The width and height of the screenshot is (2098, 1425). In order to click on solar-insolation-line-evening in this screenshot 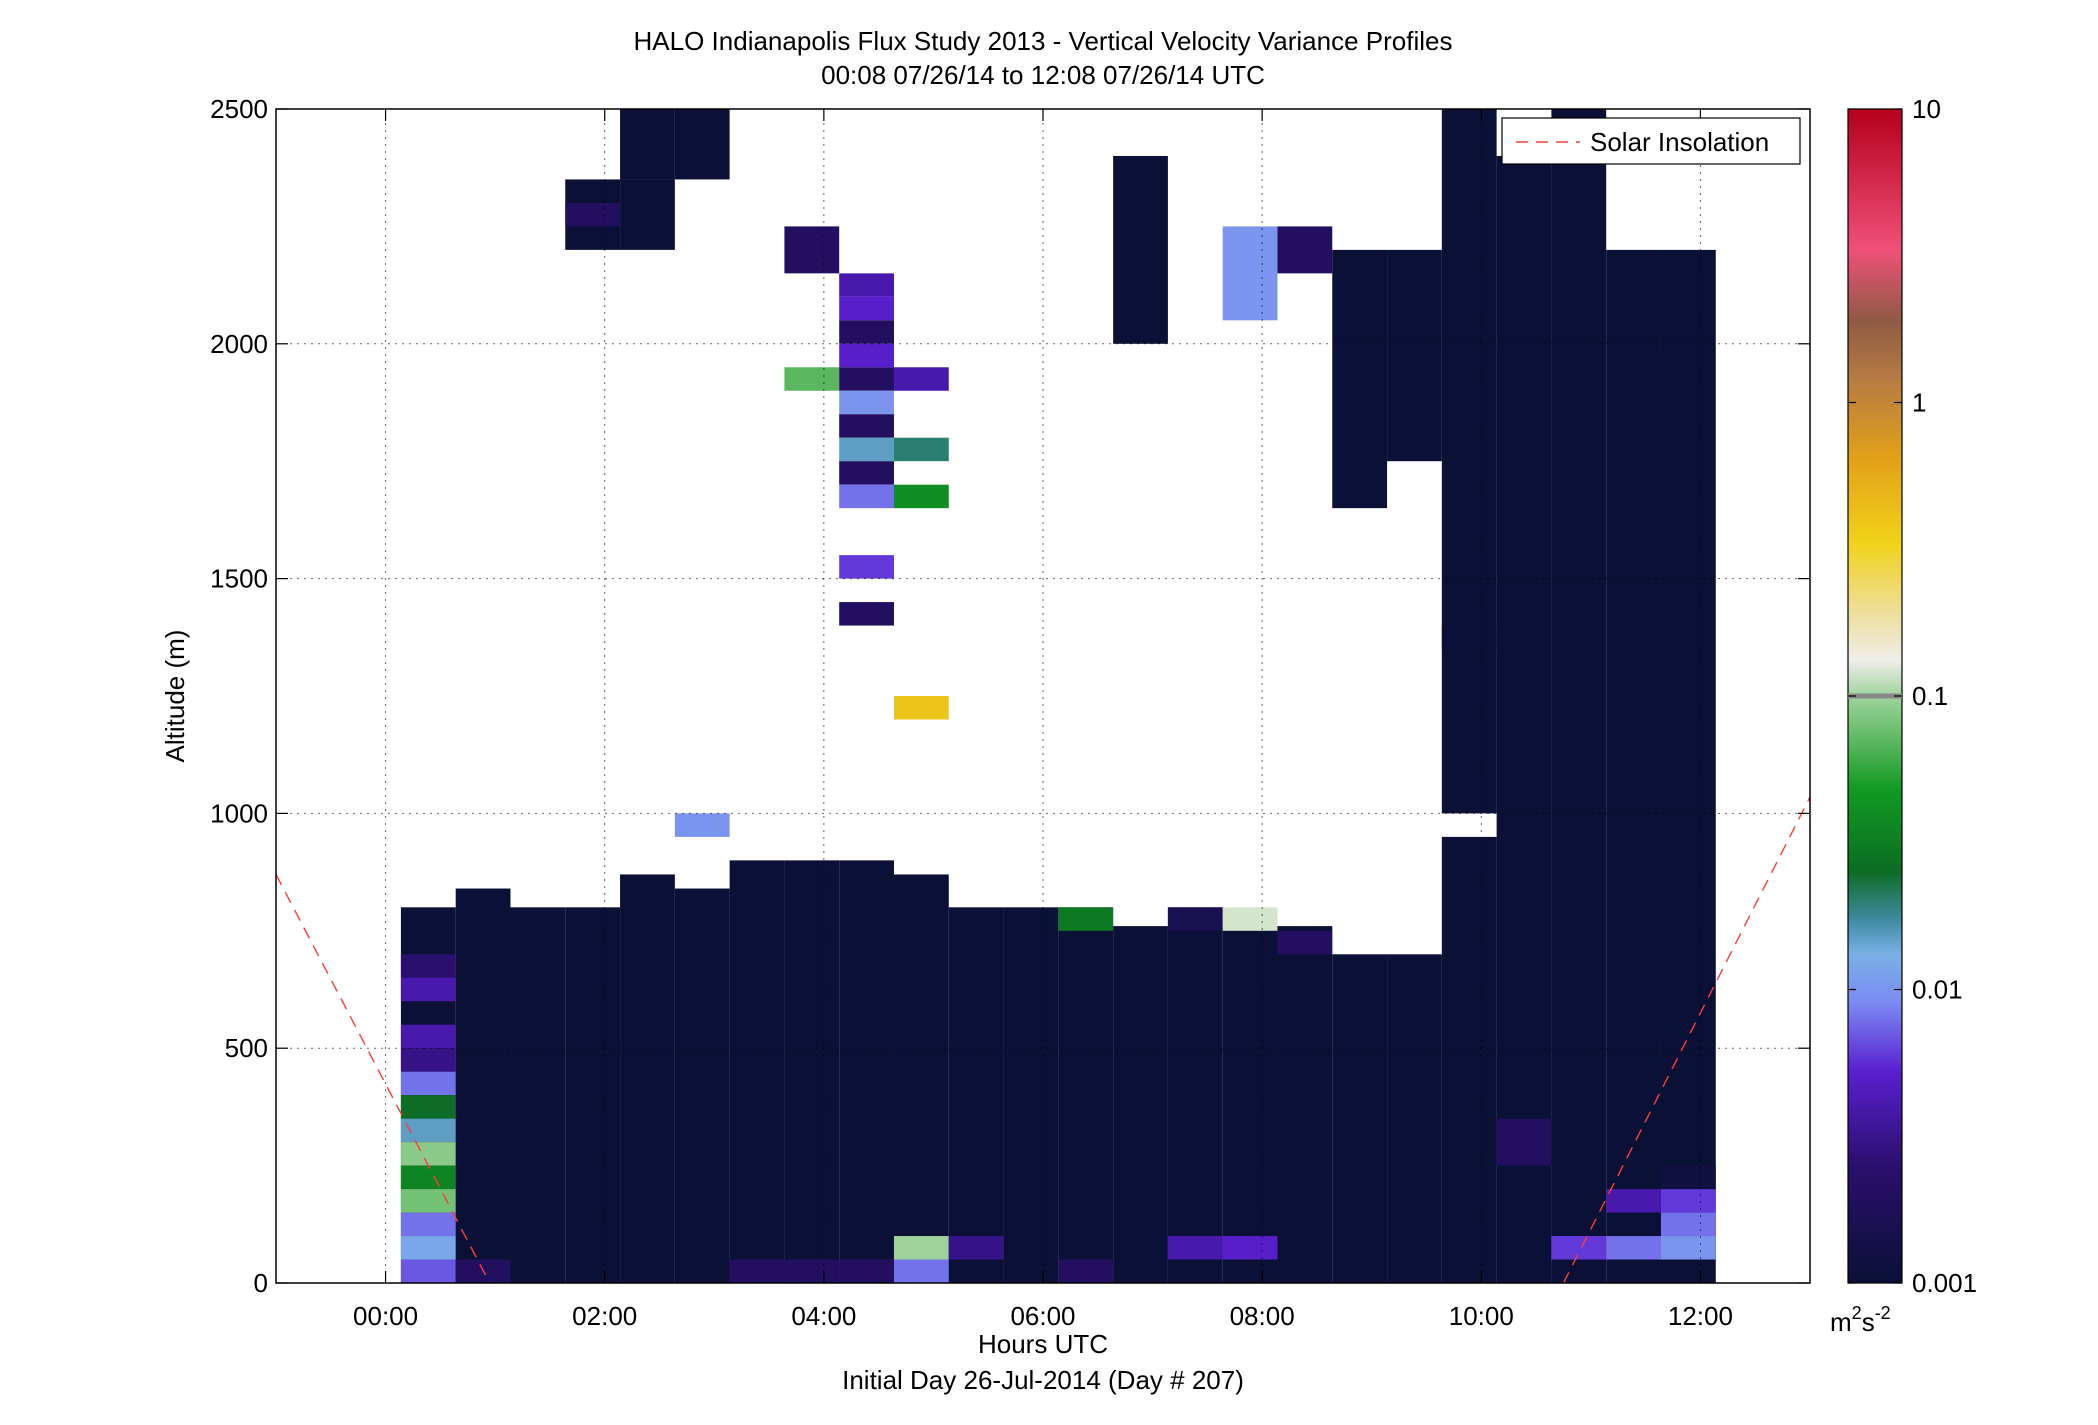, I will do `click(1686, 1039)`.